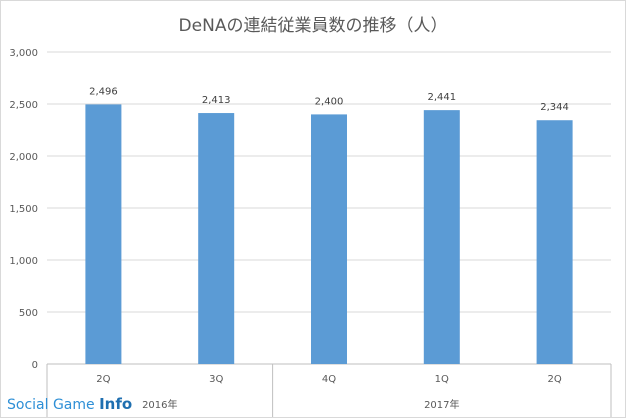  I want to click on y-tick-label: 500, so click(28, 313).